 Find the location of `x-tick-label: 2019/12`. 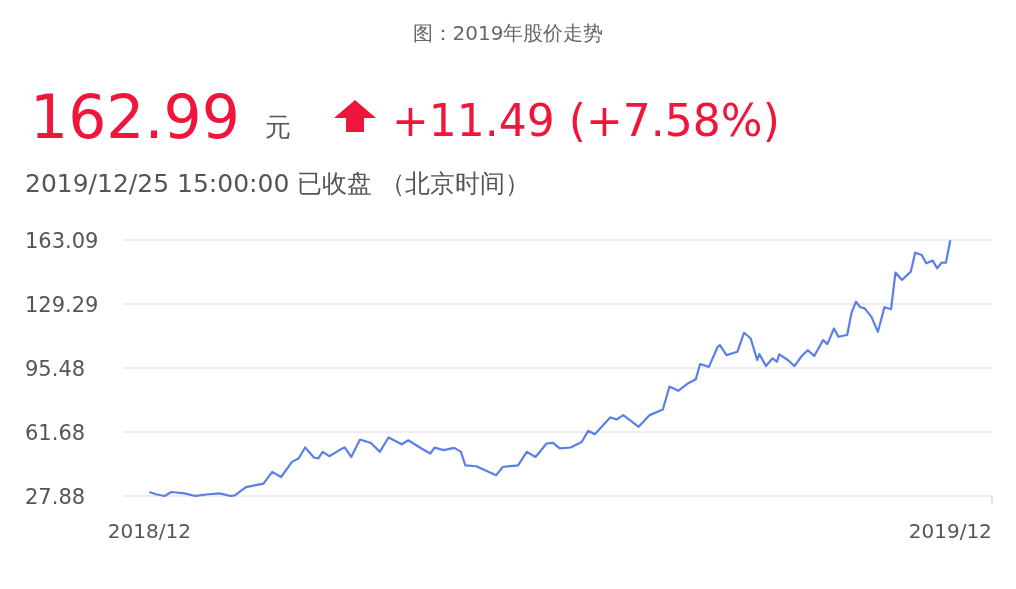

x-tick-label: 2019/12 is located at coordinates (950, 531).